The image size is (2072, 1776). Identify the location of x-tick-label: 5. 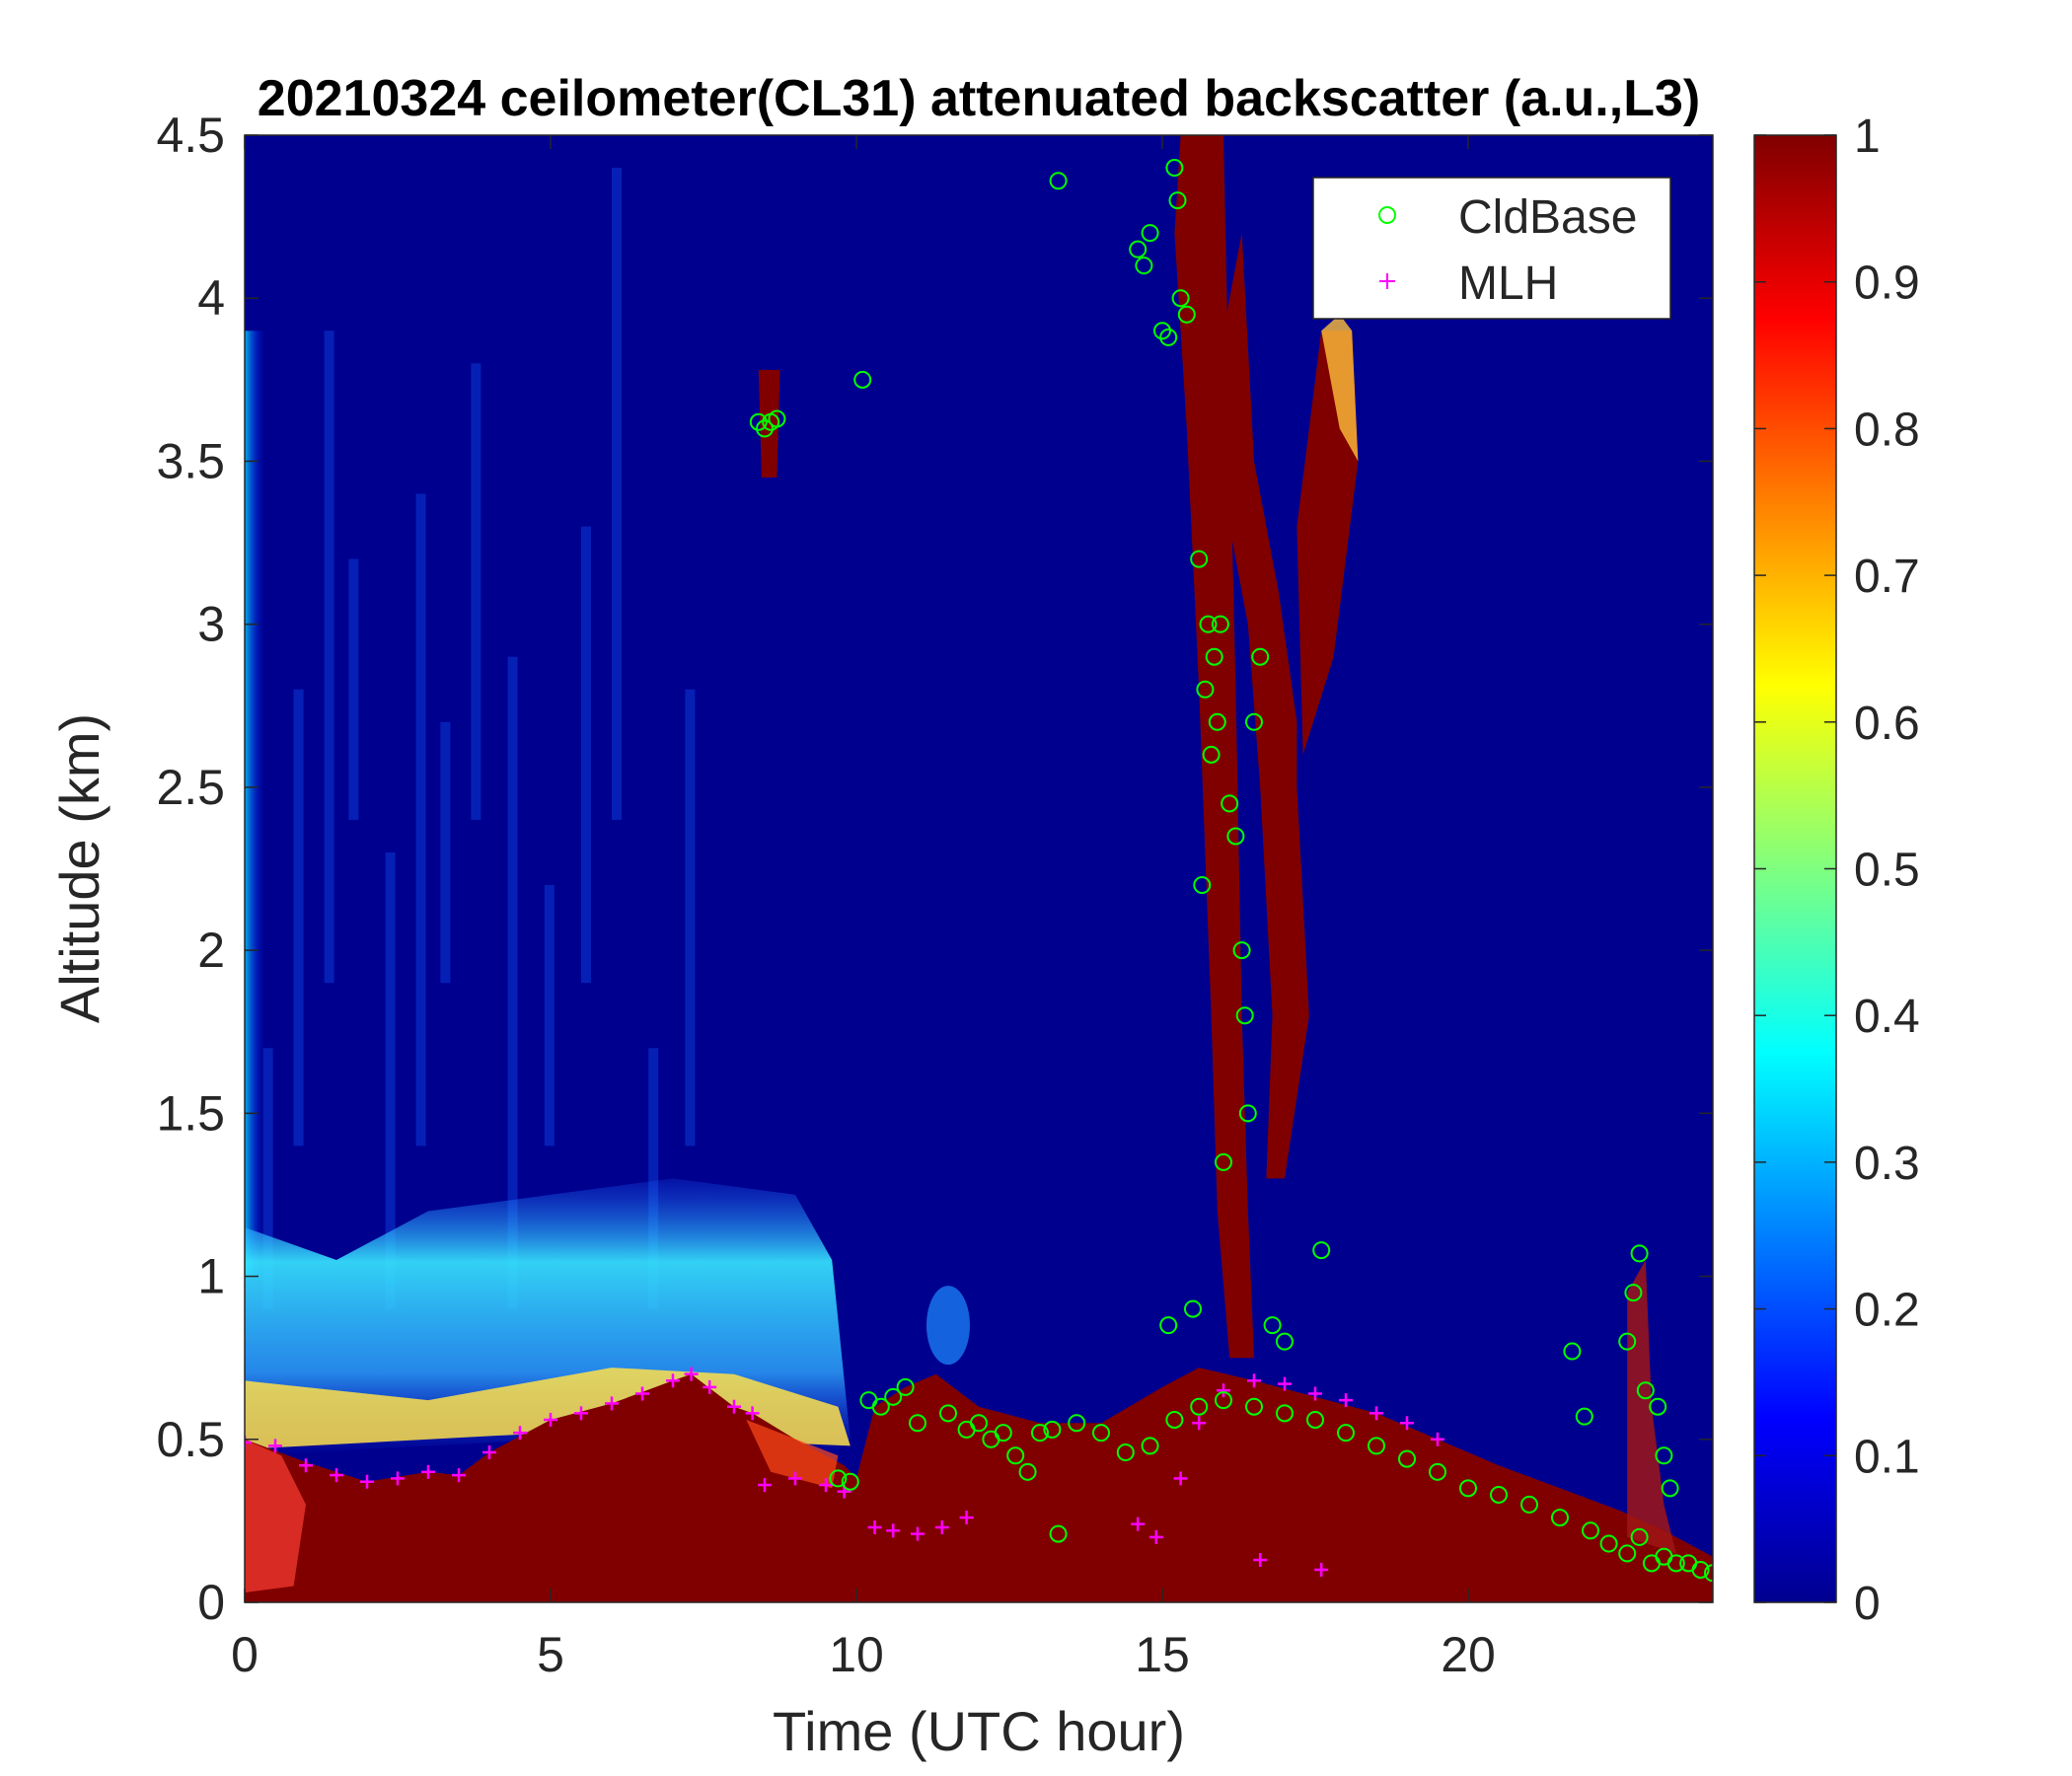
(551, 1655).